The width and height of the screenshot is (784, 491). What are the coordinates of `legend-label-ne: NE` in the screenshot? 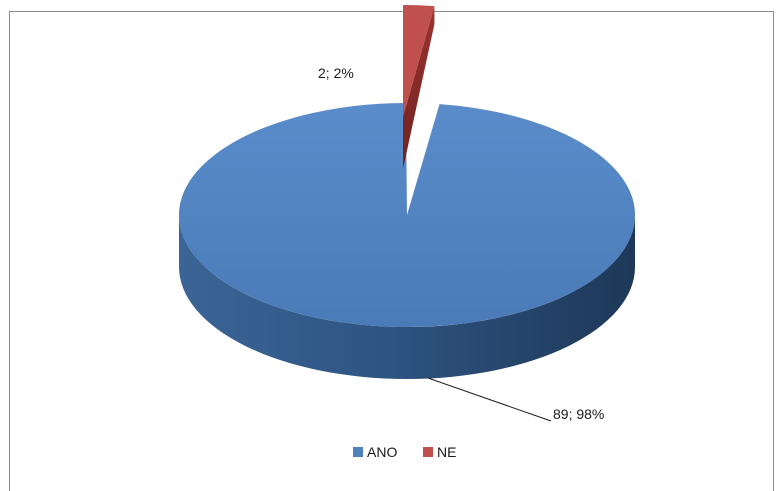 It's located at (446, 452).